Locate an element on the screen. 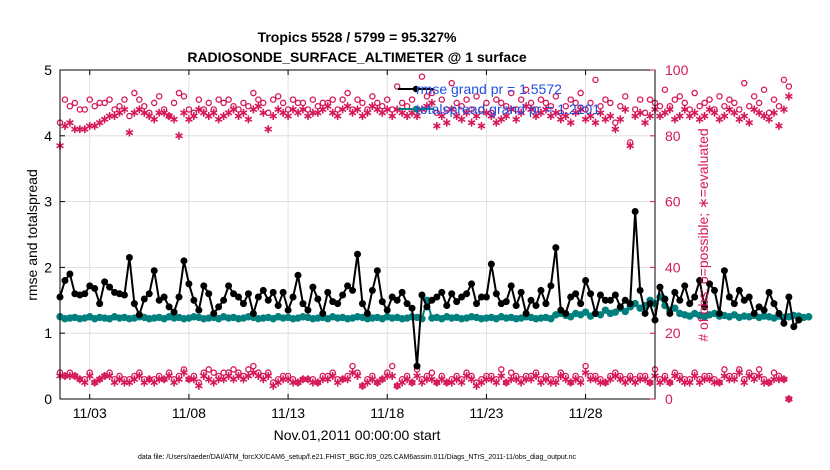 The image size is (830, 470). legend-label: totalspread grand pr = 1.2201 is located at coordinates (508, 109).